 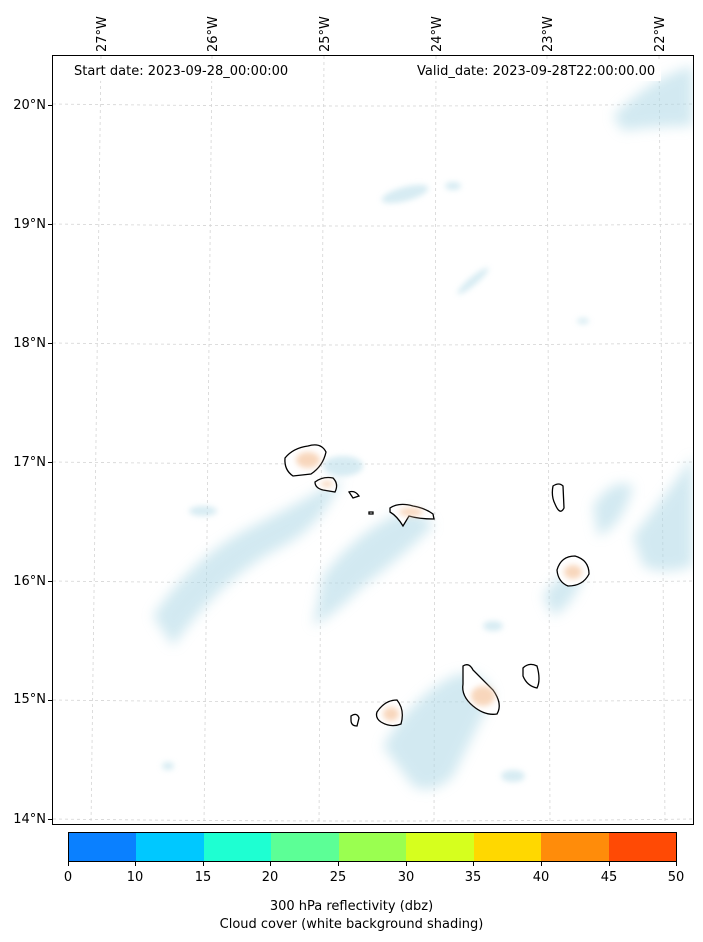 What do you see at coordinates (609, 877) in the screenshot?
I see `colorbar-tick-label: 45` at bounding box center [609, 877].